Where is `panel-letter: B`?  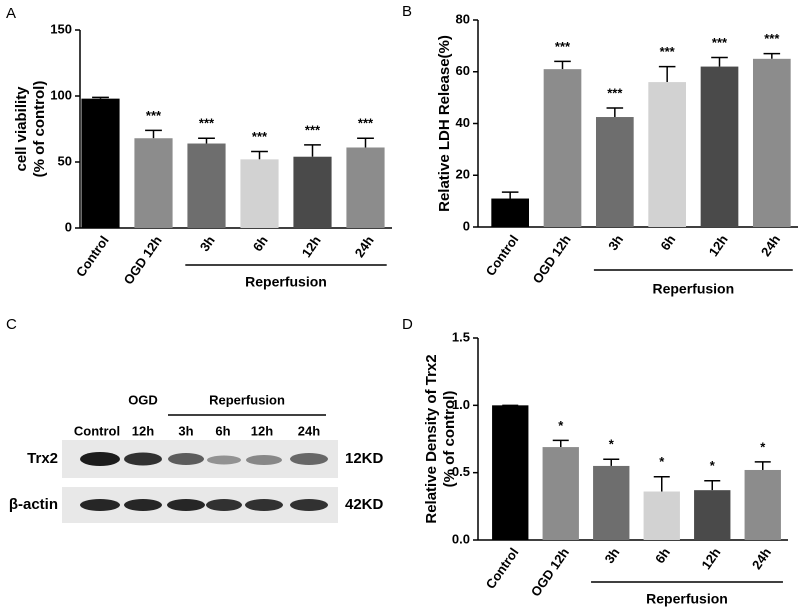
panel-letter: B is located at coordinates (407, 11).